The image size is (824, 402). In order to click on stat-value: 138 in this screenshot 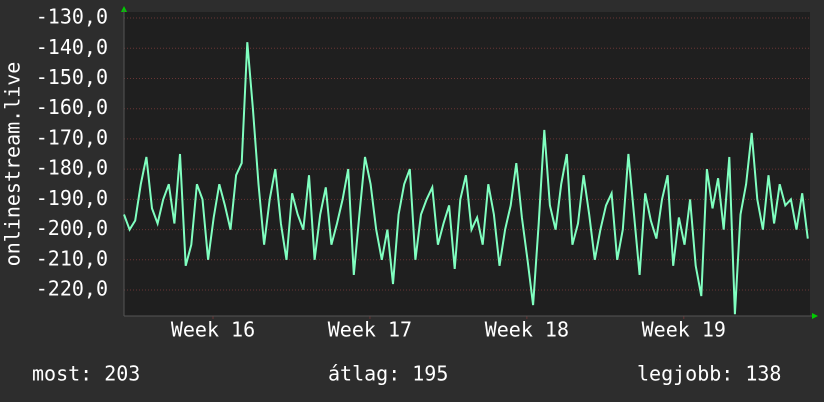, I will do `click(763, 374)`.